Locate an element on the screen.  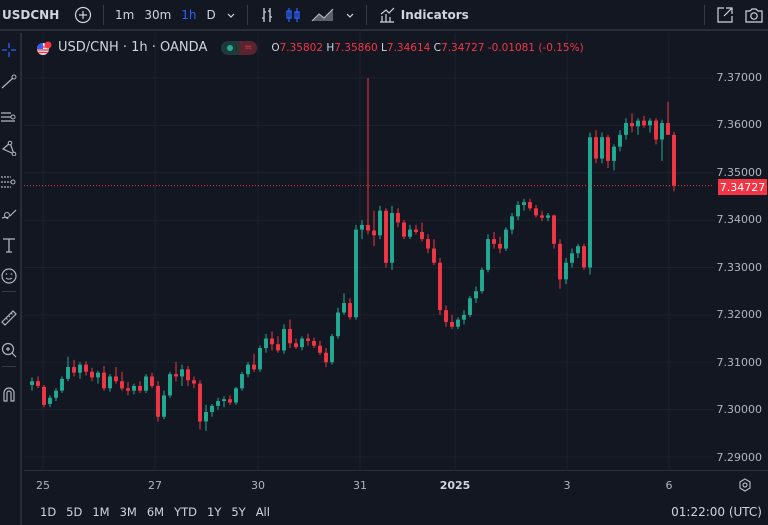
current-price-label: 7.34727 is located at coordinates (742, 187).